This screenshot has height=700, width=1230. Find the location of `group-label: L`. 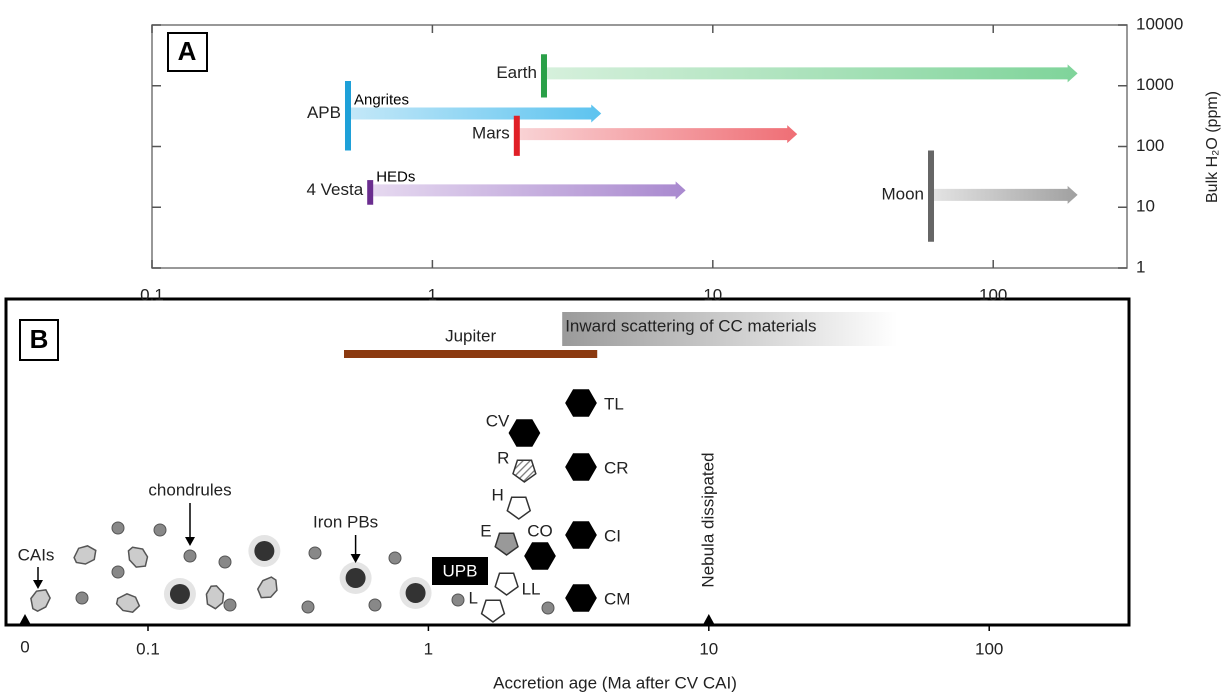

group-label: L is located at coordinates (473, 597).